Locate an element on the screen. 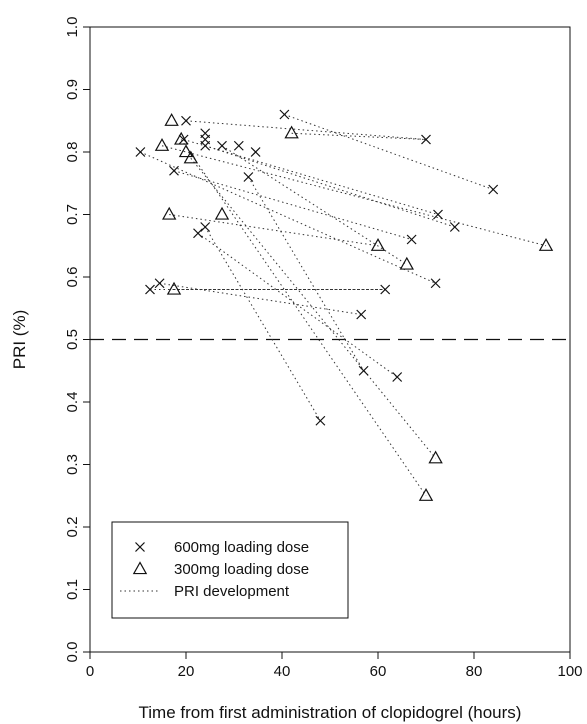 The image size is (587, 724). x-tick-label: 80 is located at coordinates (474, 671).